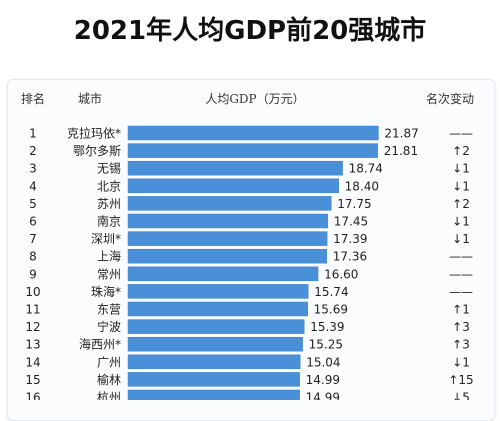 This screenshot has height=421, width=500. I want to click on city-label: 鄂尔多斯, so click(97, 150).